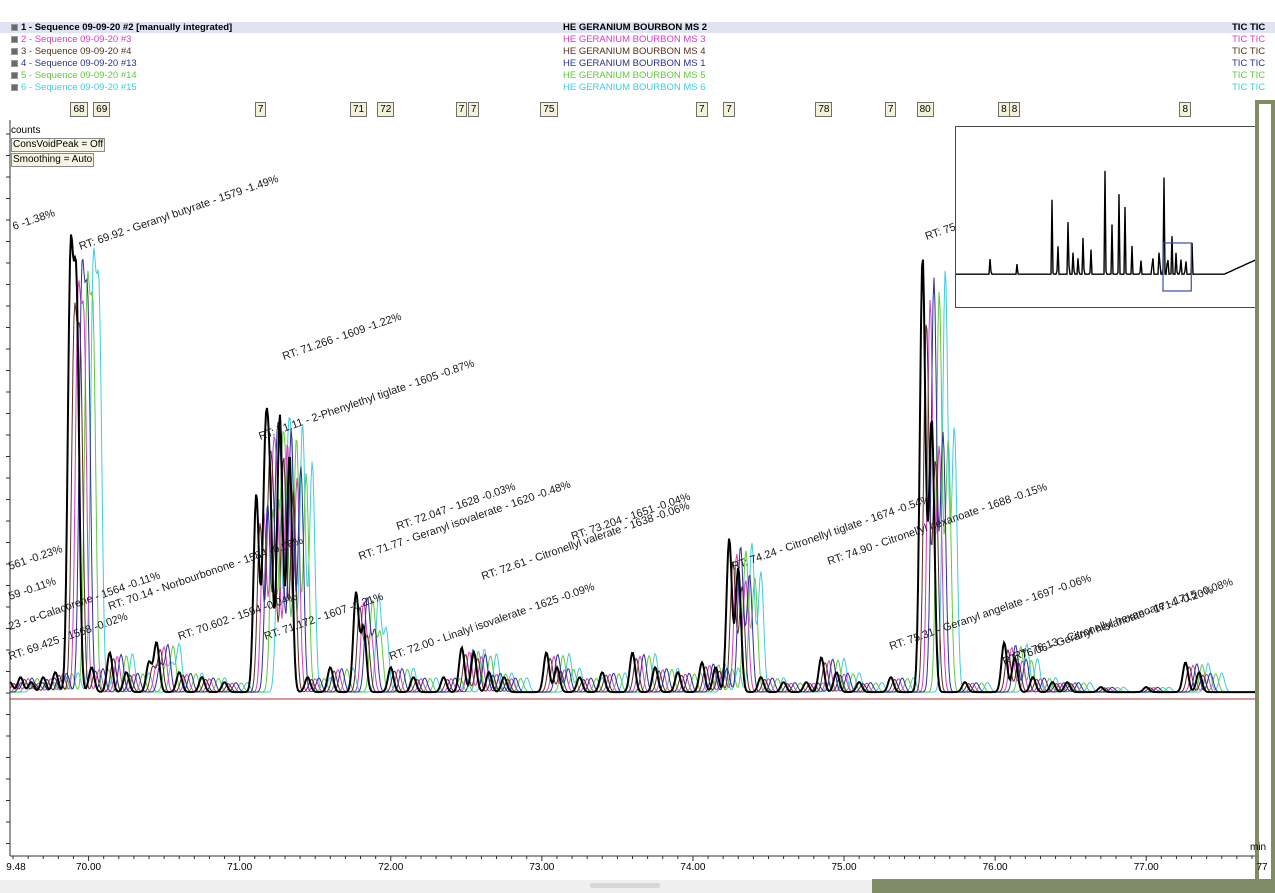  I want to click on x-tick-label: 72.00, so click(391, 867).